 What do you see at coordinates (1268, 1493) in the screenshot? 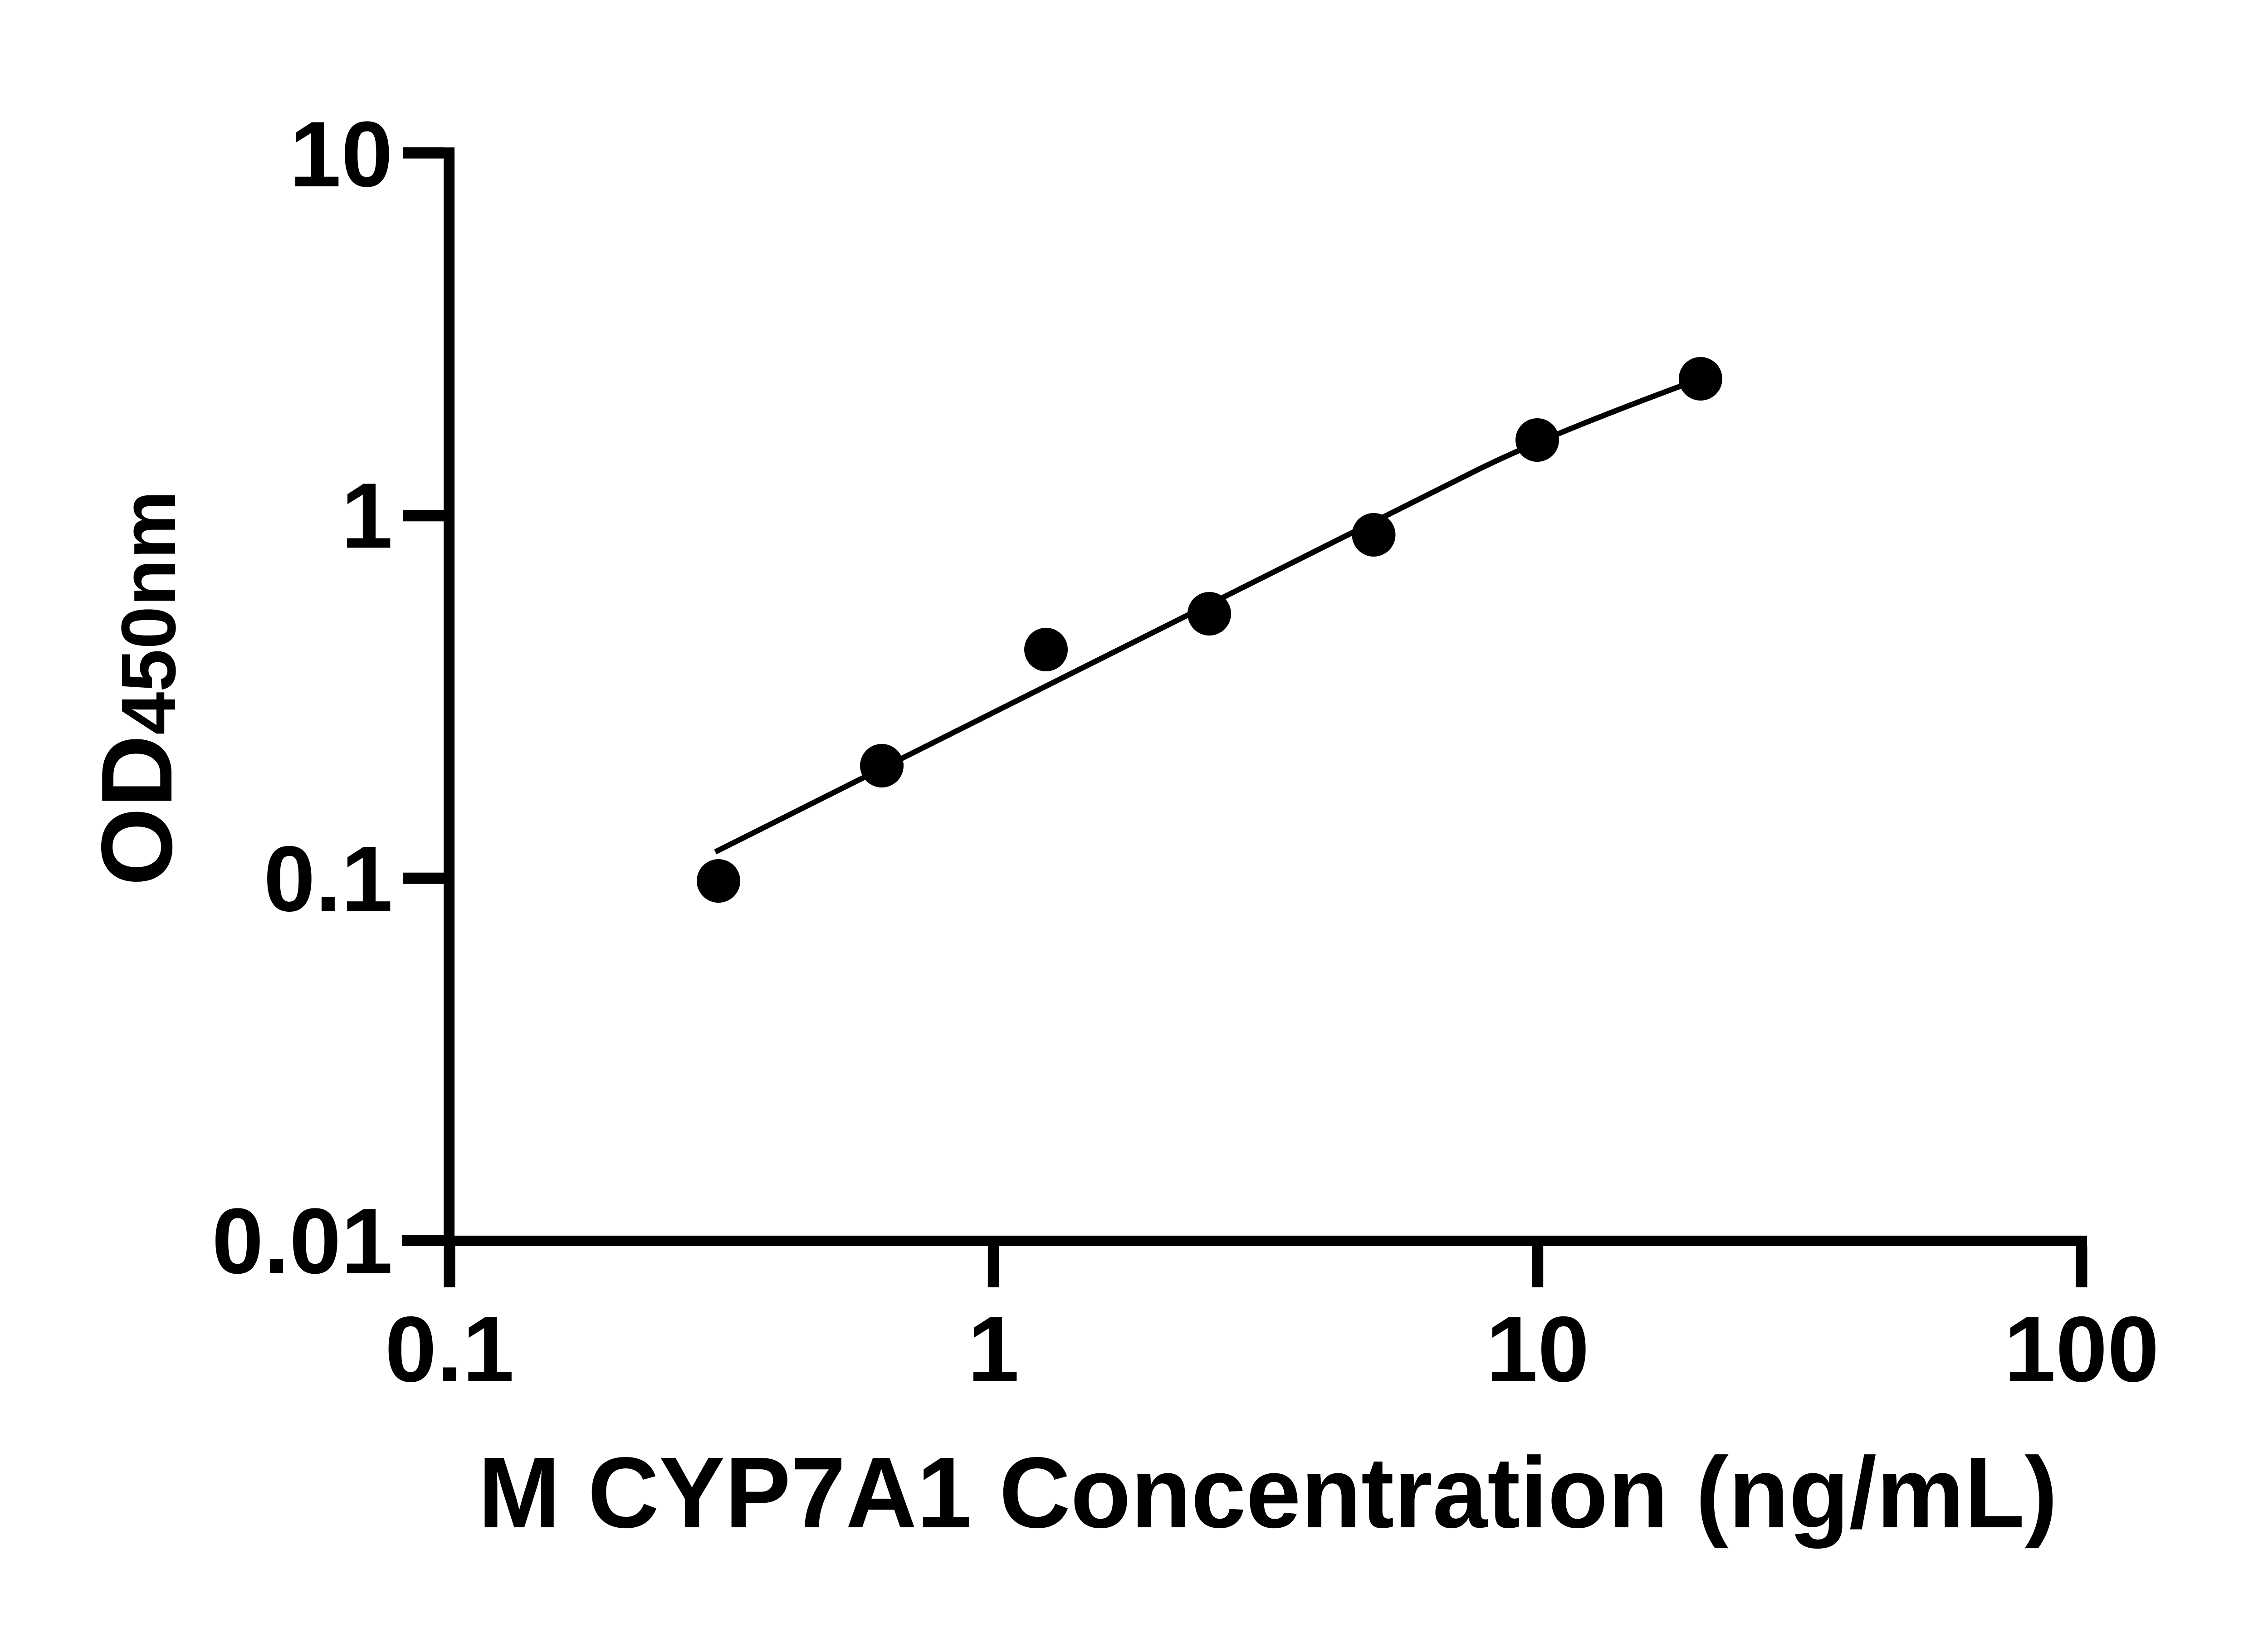
I see `svg-text: M CYP7A1 Concentration (ng/mL)` at bounding box center [1268, 1493].